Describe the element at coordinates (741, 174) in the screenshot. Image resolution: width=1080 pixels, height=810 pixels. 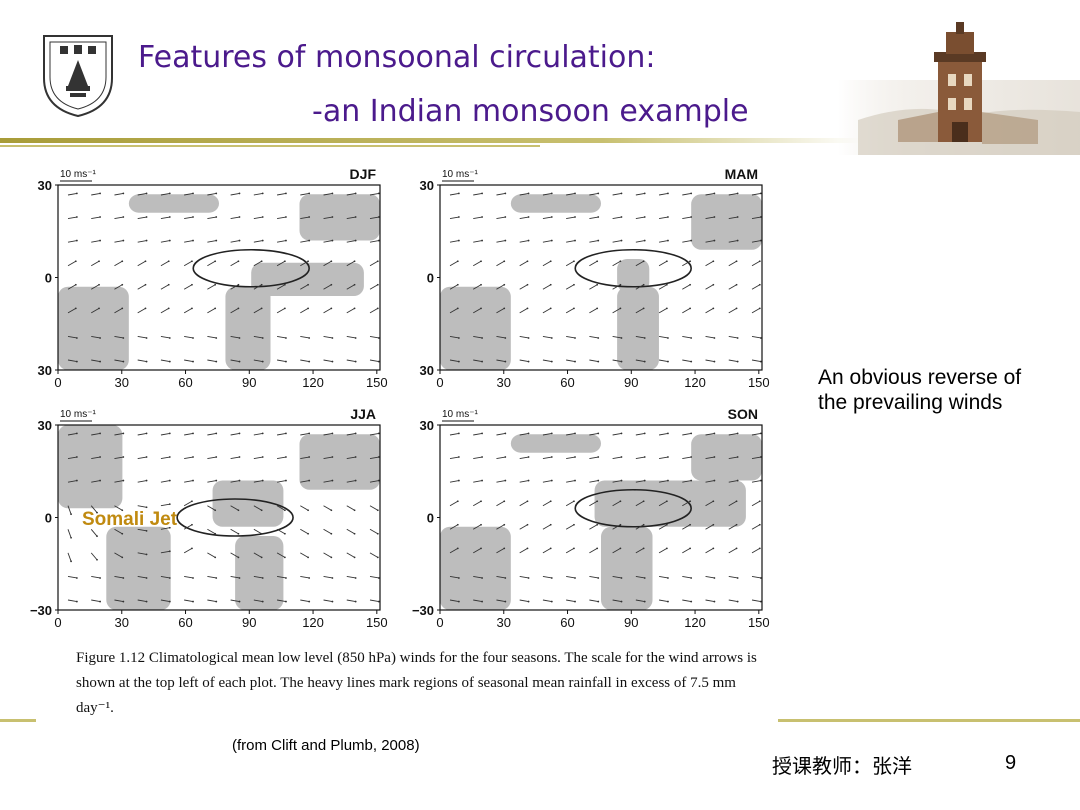
I see `season-label: MAM` at that location.